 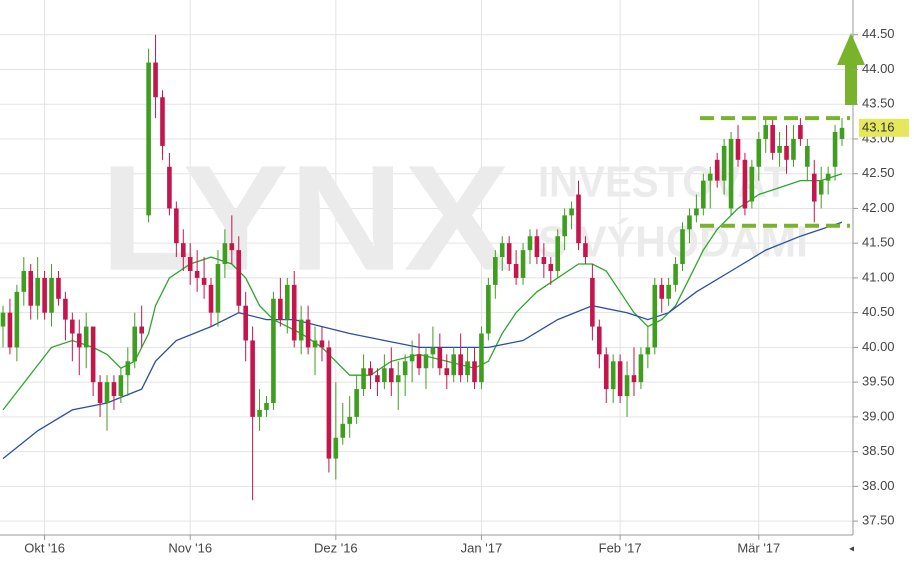 I want to click on y-tick-label: 44.00, so click(x=878, y=68).